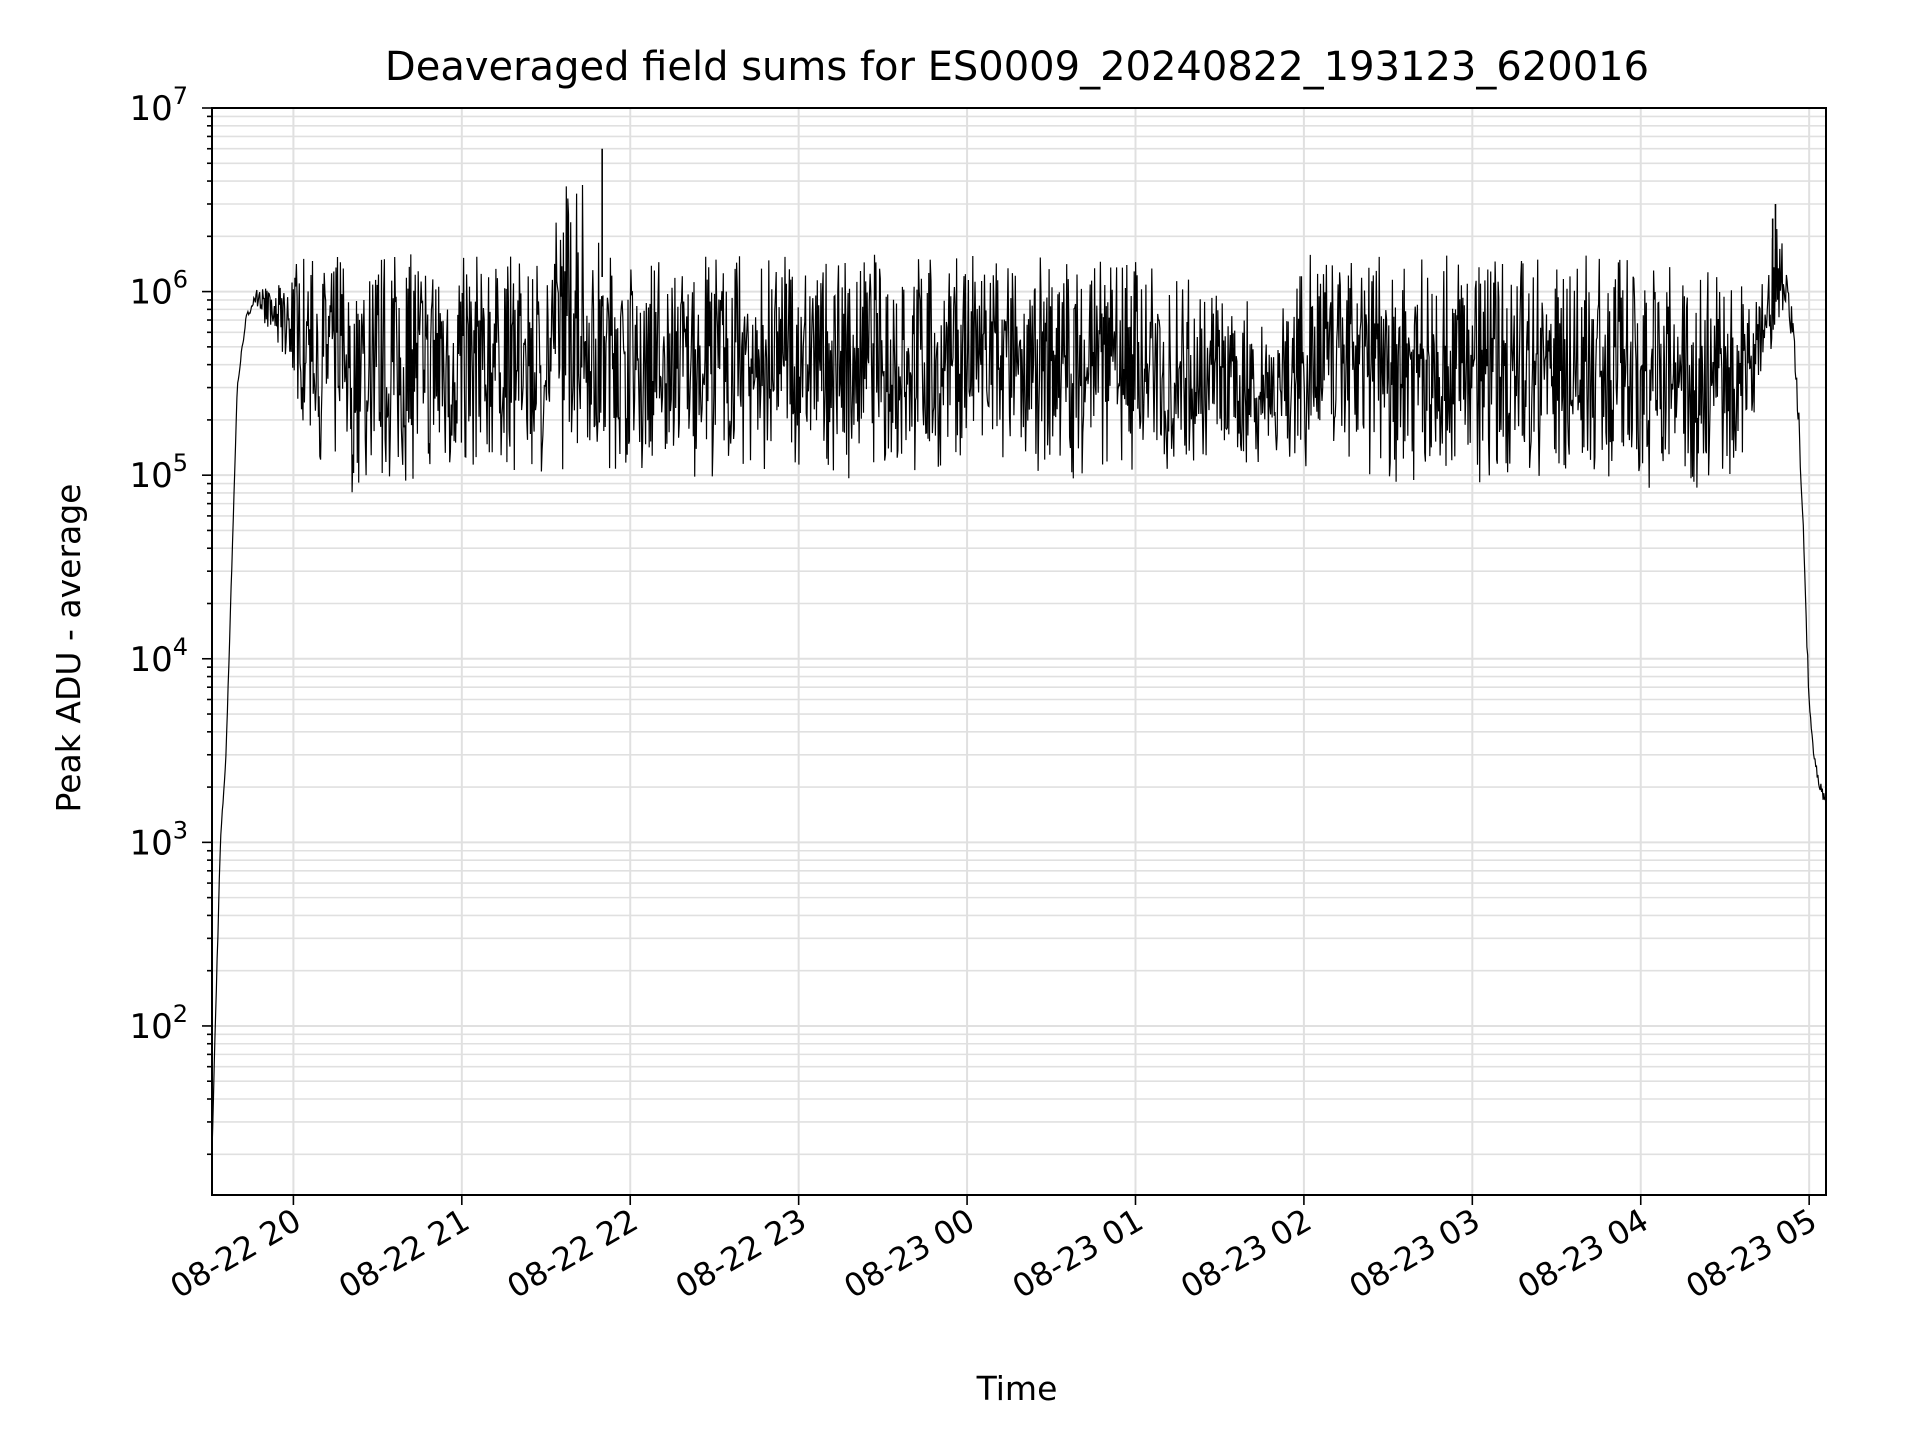 This screenshot has height=1444, width=1920. What do you see at coordinates (158, 289) in the screenshot?
I see `y-tick-label: 10⁶` at bounding box center [158, 289].